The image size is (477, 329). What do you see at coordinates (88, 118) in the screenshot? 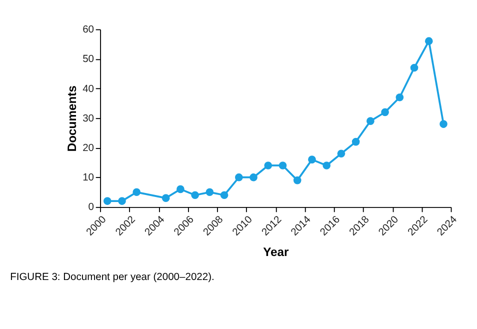
I see `y-tick-label: 30` at bounding box center [88, 118].